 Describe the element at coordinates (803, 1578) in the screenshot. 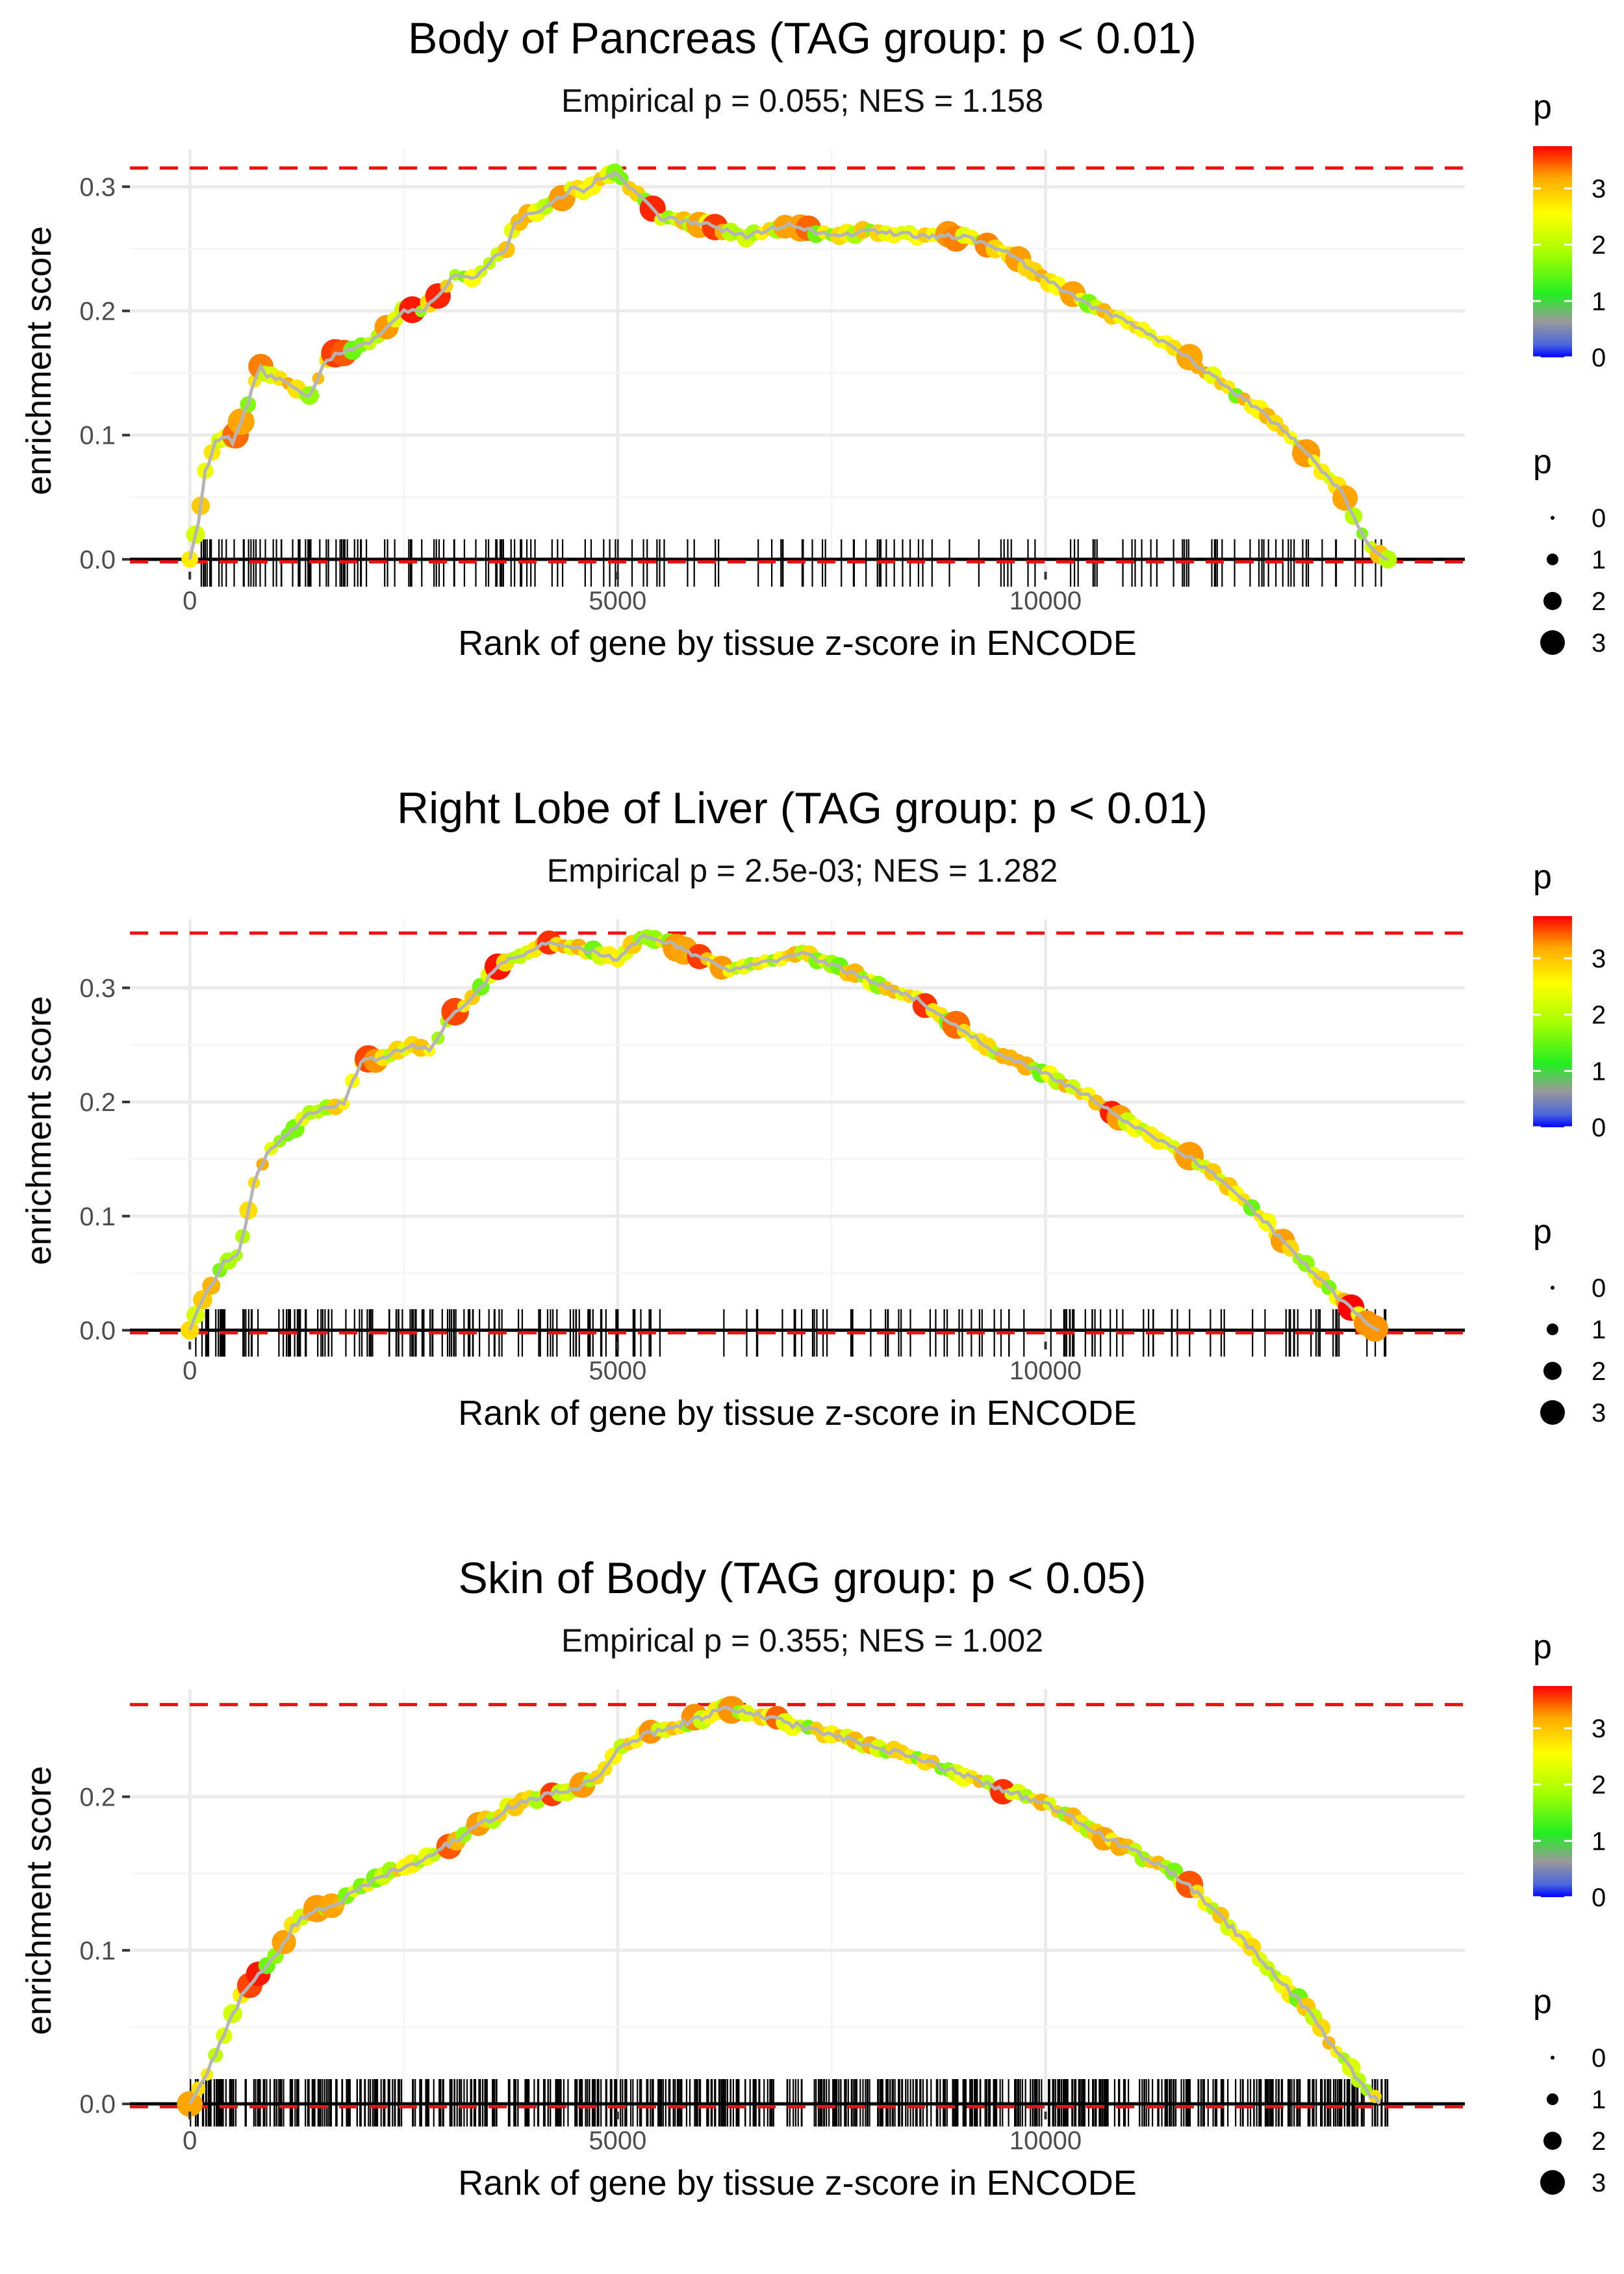

I see `chart-title: Skin of Body (TAG group: p < 0.05)` at that location.